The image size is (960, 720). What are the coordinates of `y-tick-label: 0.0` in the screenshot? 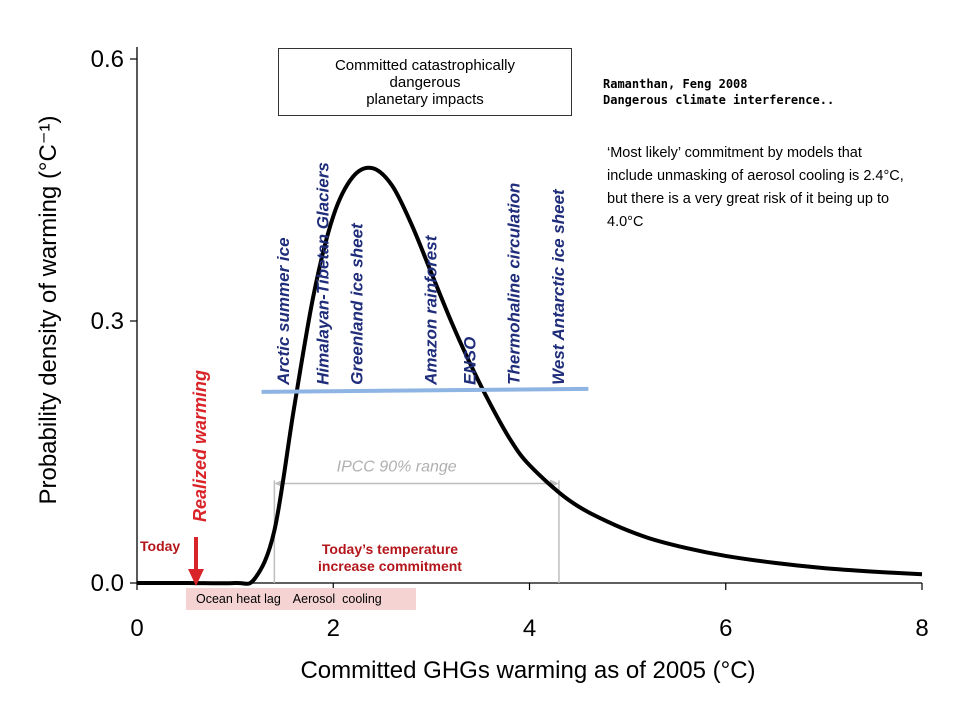 It's located at (107, 583).